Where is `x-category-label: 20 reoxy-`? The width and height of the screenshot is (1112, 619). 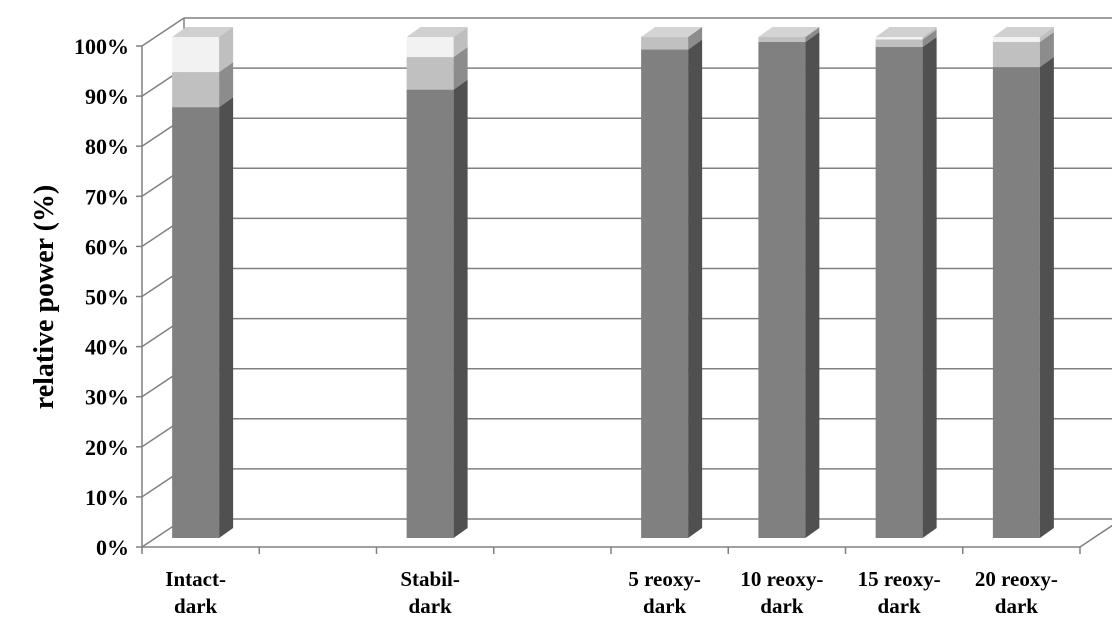
x-category-label: 20 reoxy- is located at coordinates (1016, 579).